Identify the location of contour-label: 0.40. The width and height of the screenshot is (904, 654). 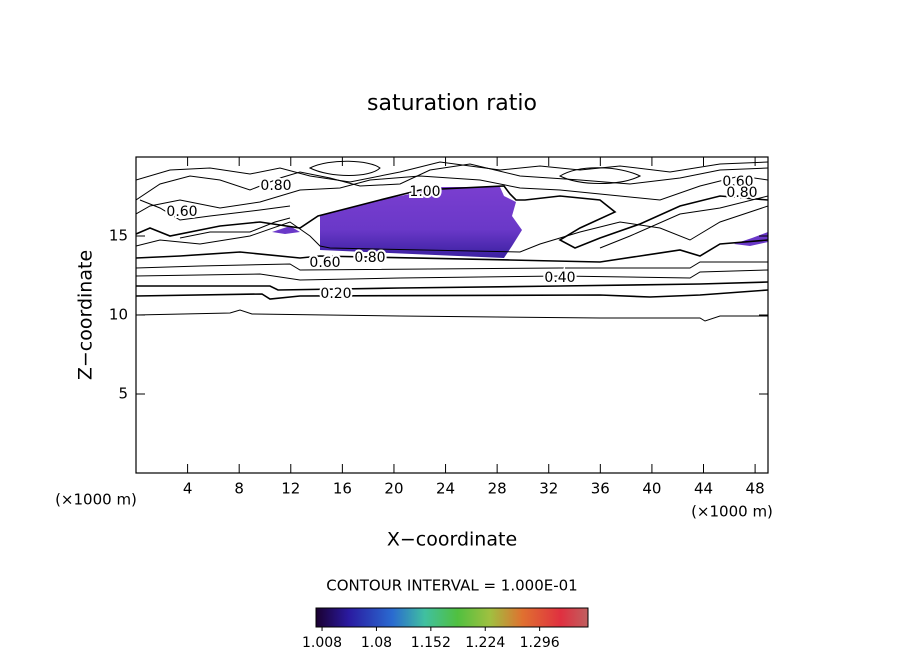
(559, 278).